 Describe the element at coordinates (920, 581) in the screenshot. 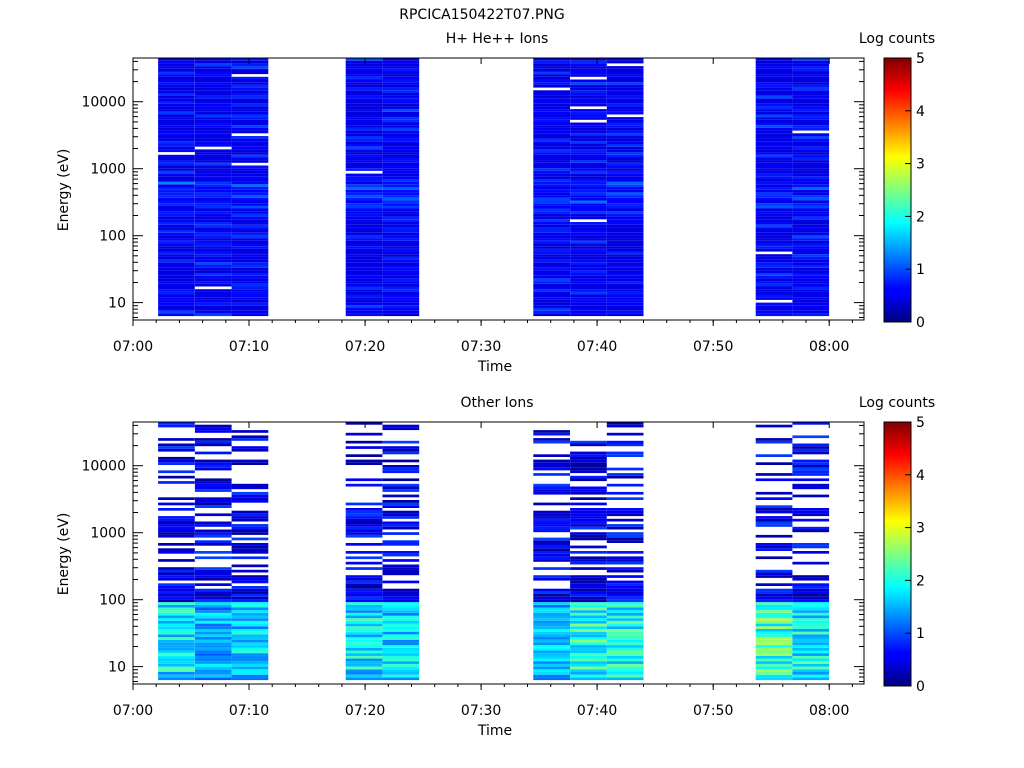

I see `colorbar-tick-label: 2` at that location.